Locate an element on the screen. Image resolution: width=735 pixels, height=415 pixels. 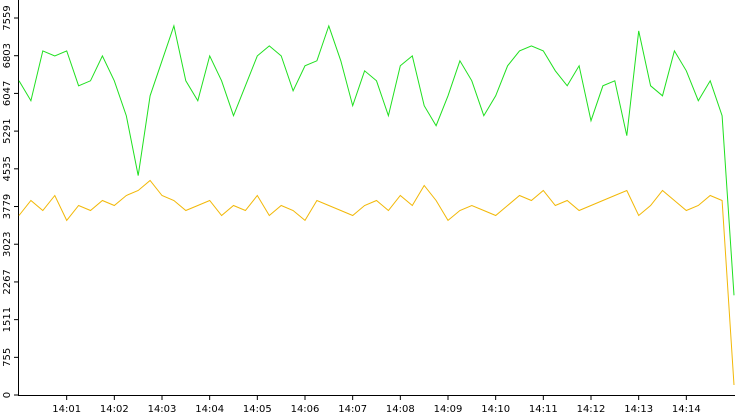
x-tick-label: 14:10 is located at coordinates (495, 409).